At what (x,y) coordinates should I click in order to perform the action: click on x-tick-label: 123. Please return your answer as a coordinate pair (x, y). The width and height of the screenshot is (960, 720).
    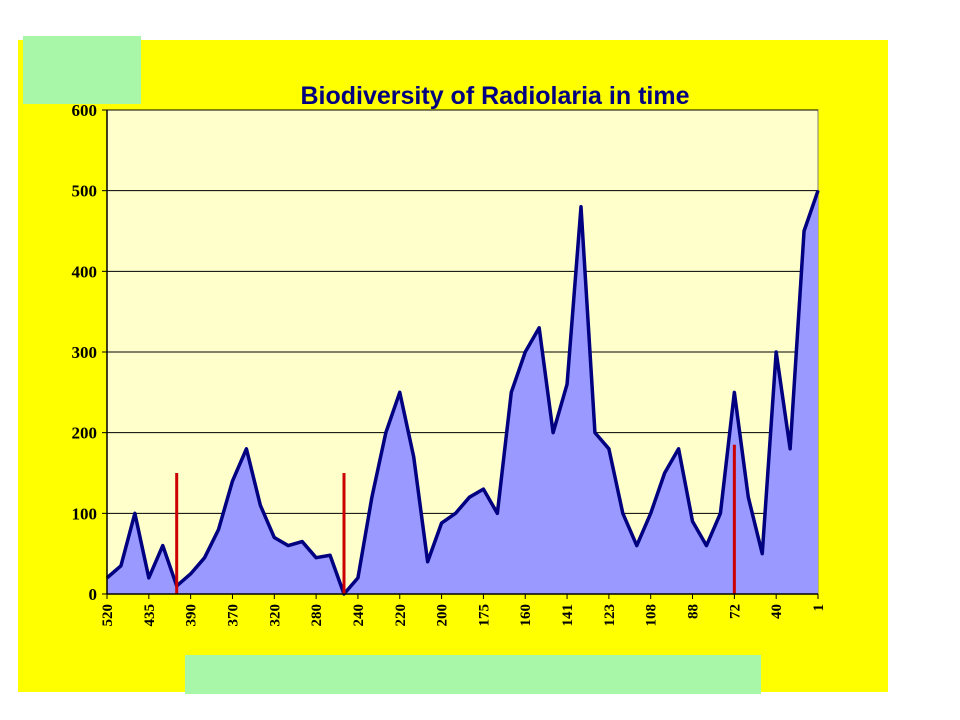
    Looking at the image, I should click on (610, 615).